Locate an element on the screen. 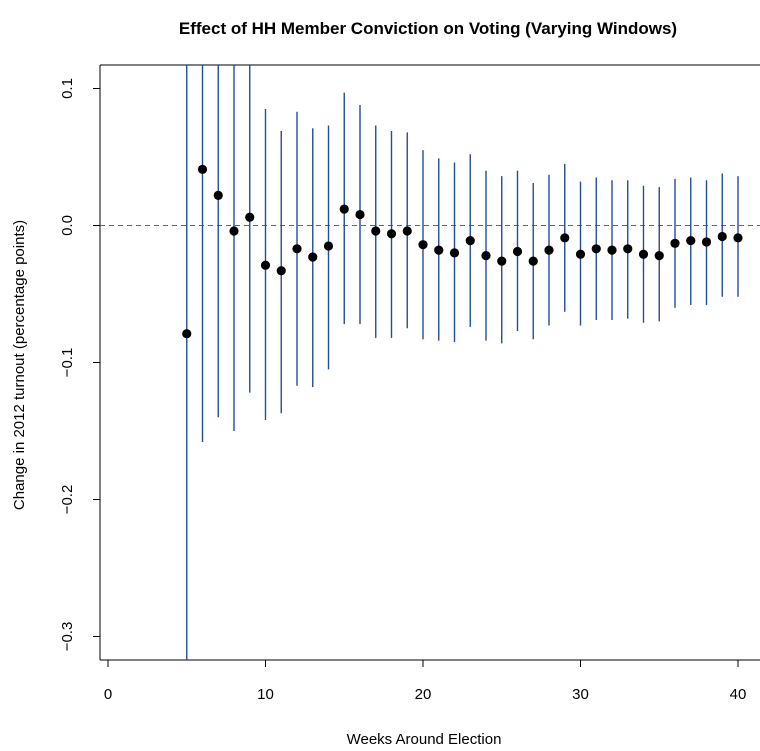 This screenshot has width=760, height=751. x-tick-label: 40 is located at coordinates (738, 694).